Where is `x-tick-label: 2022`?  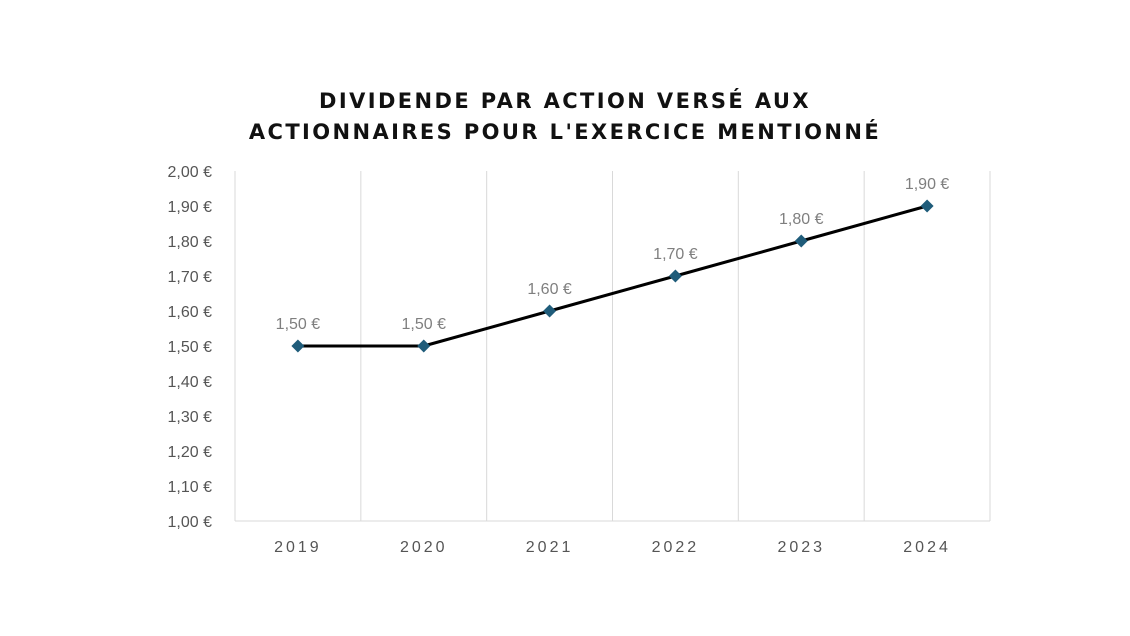 x-tick-label: 2022 is located at coordinates (676, 547).